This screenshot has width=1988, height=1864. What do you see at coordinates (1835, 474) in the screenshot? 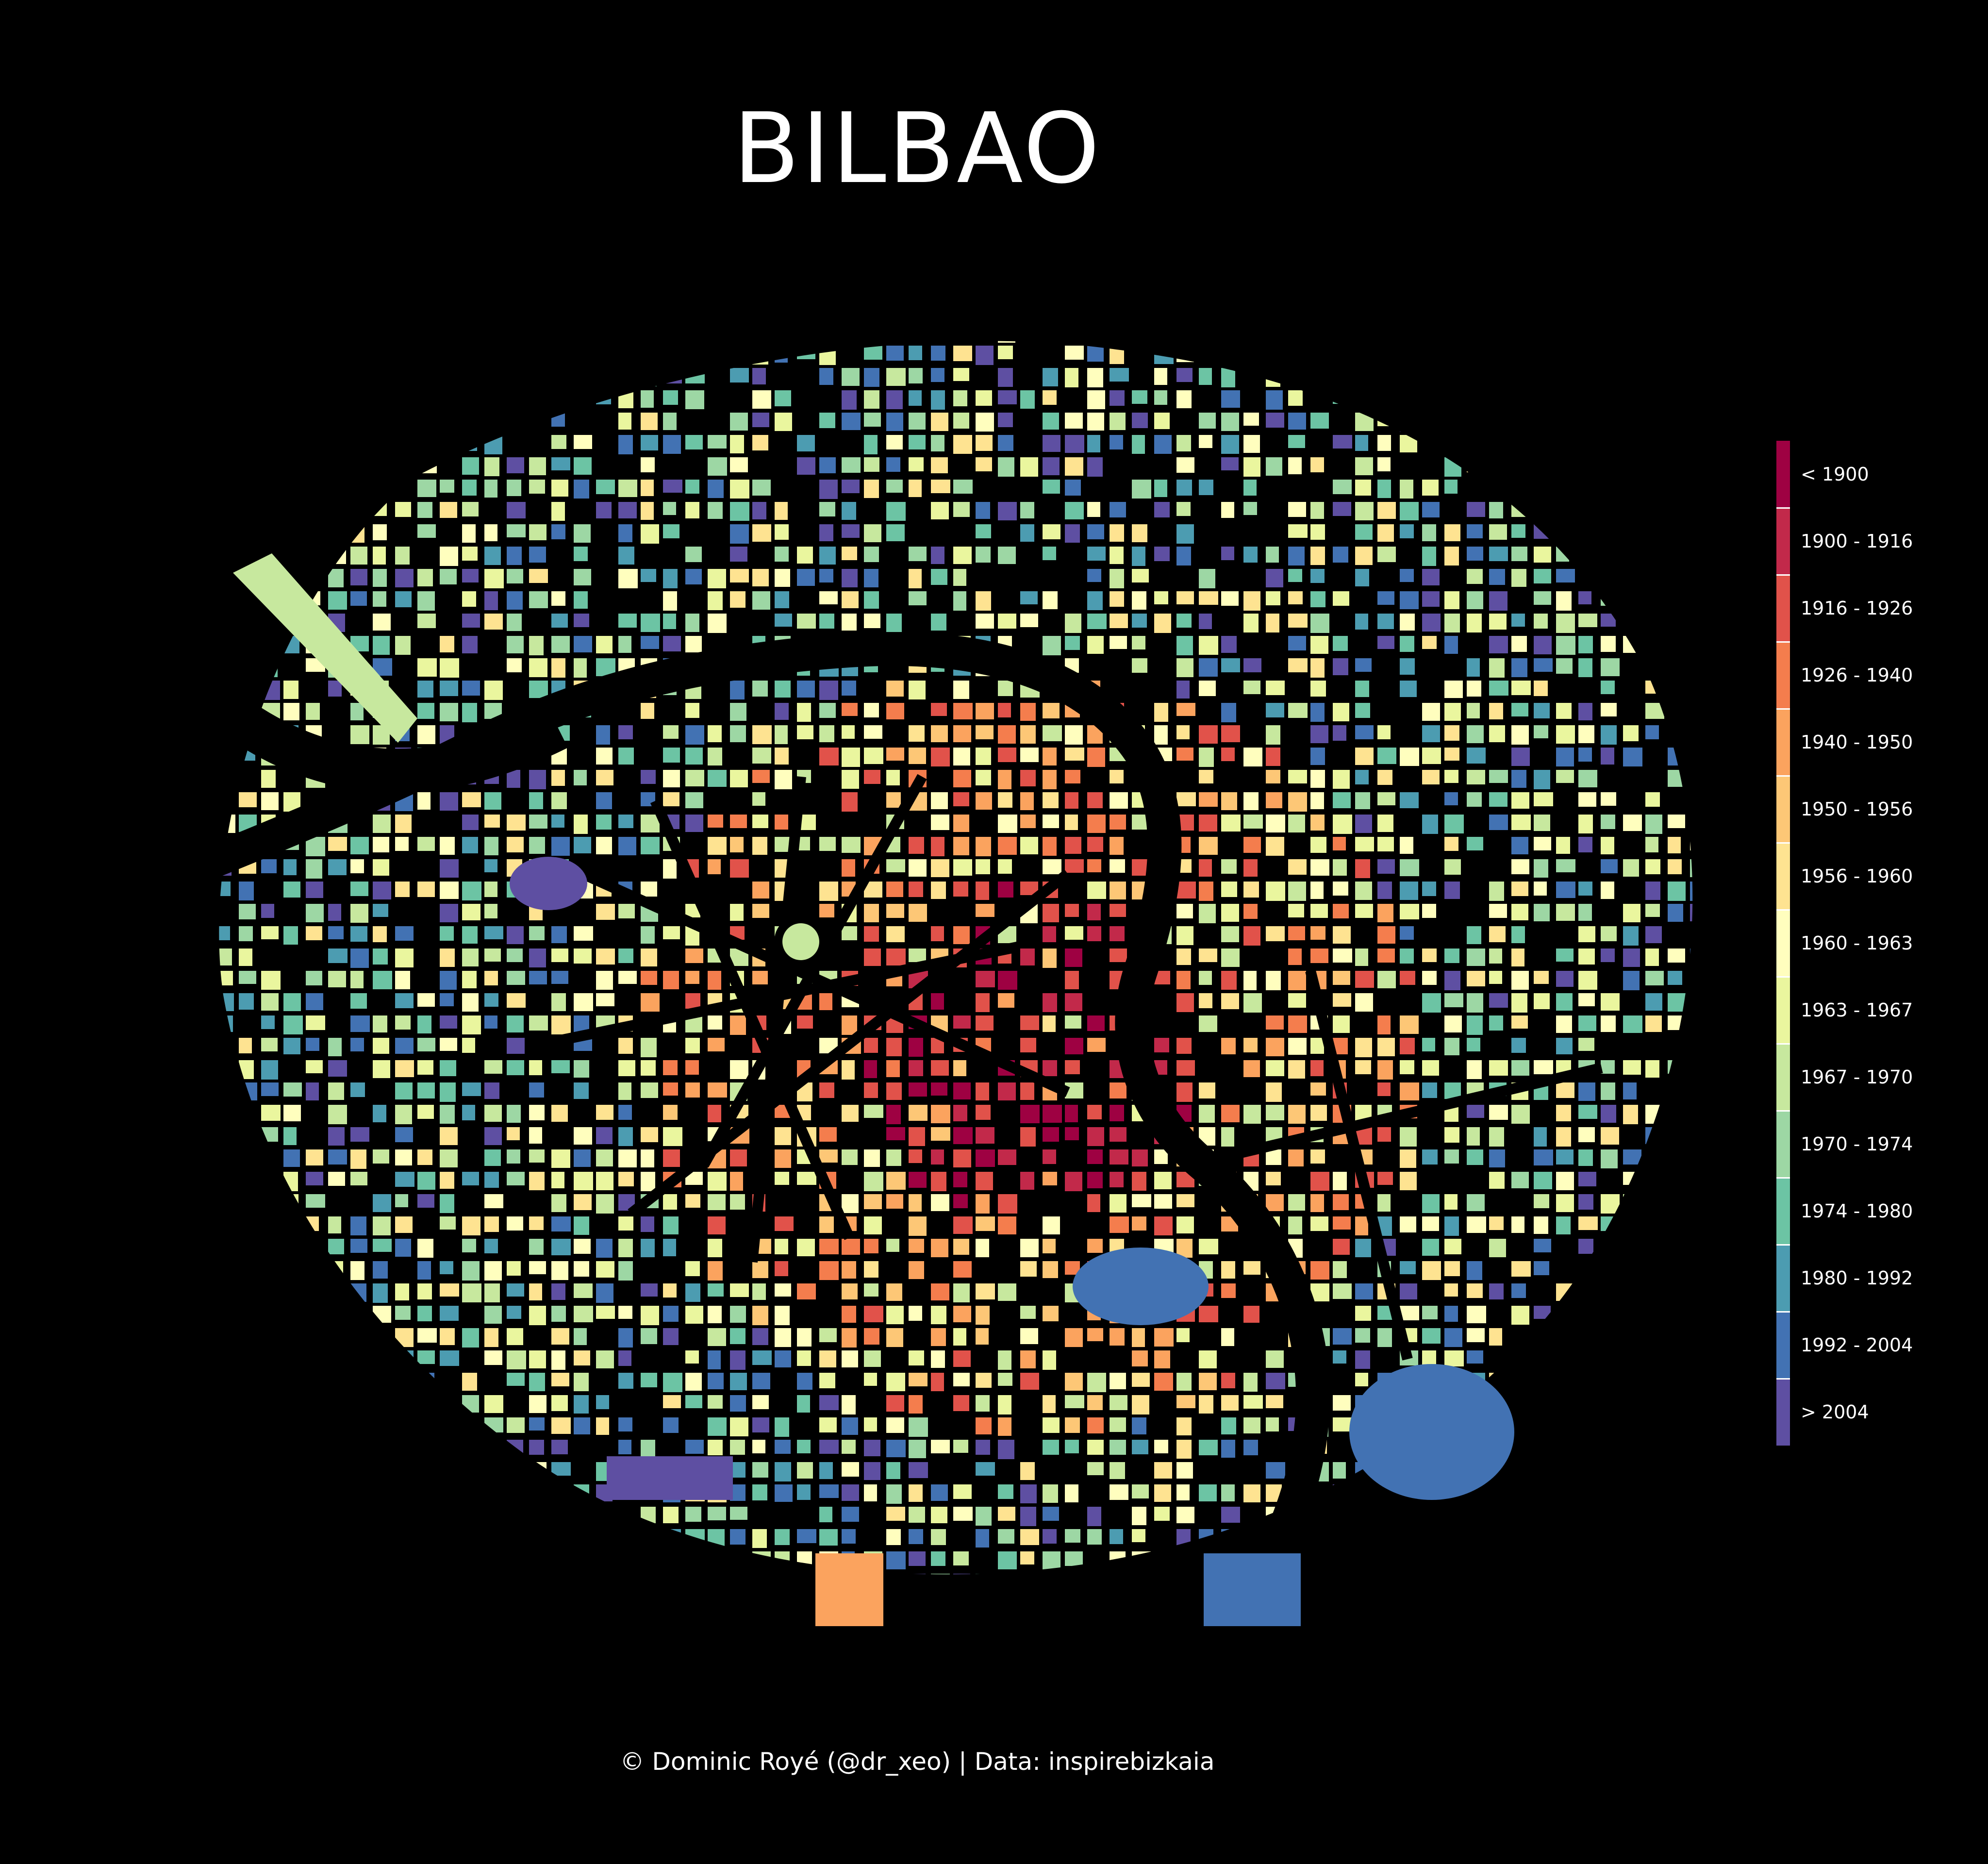
I see `legend-label: < 1900` at bounding box center [1835, 474].